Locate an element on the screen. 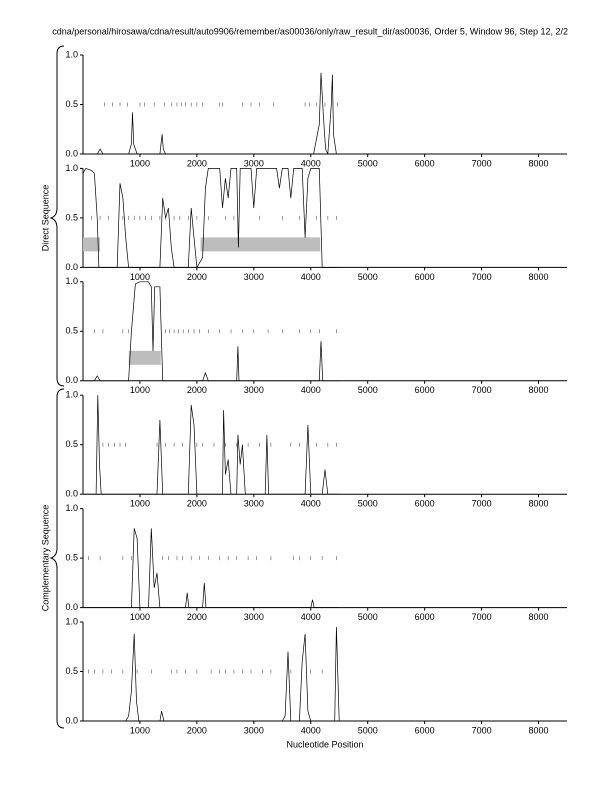 The height and width of the screenshot is (792, 612). x-axis-label: Nucleotide Position is located at coordinates (324, 744).